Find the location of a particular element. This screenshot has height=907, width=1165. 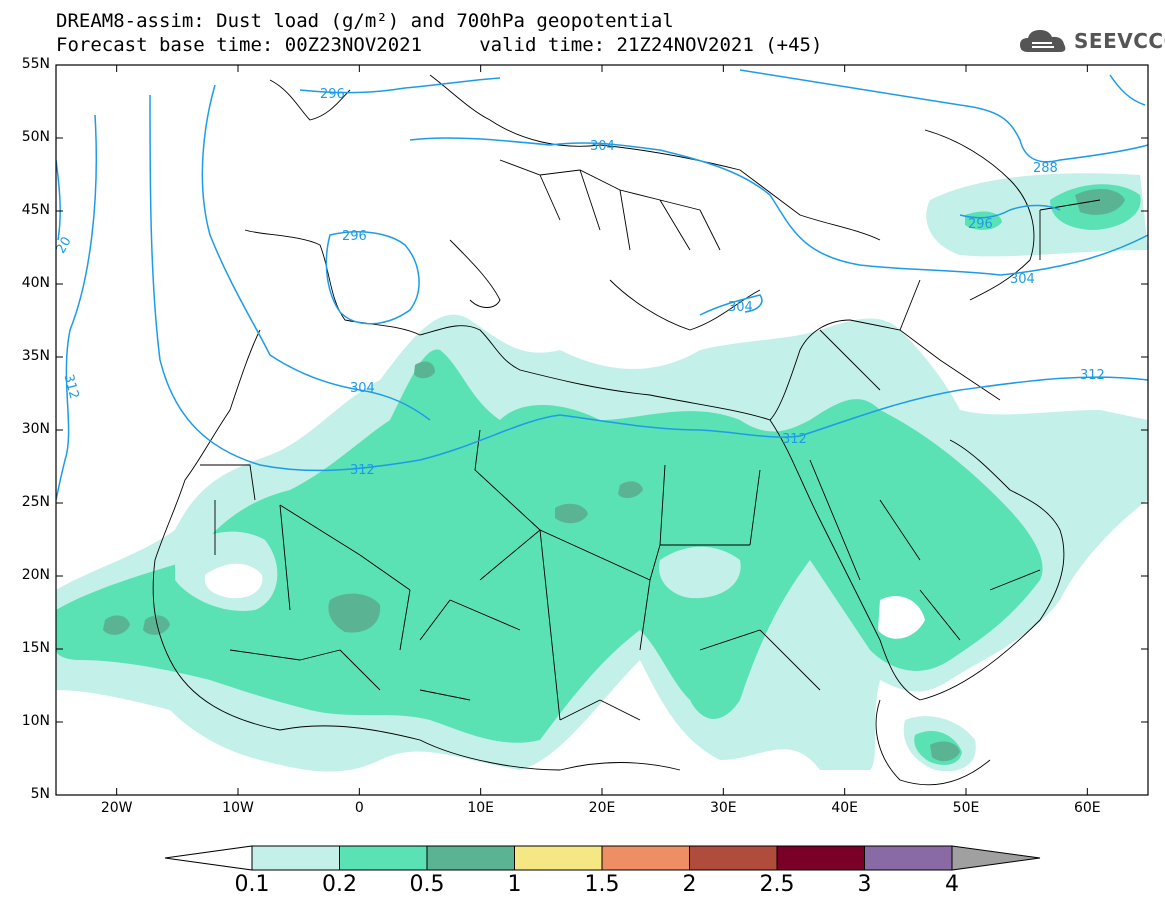

lat-tick-label: 25N is located at coordinates (35, 502).